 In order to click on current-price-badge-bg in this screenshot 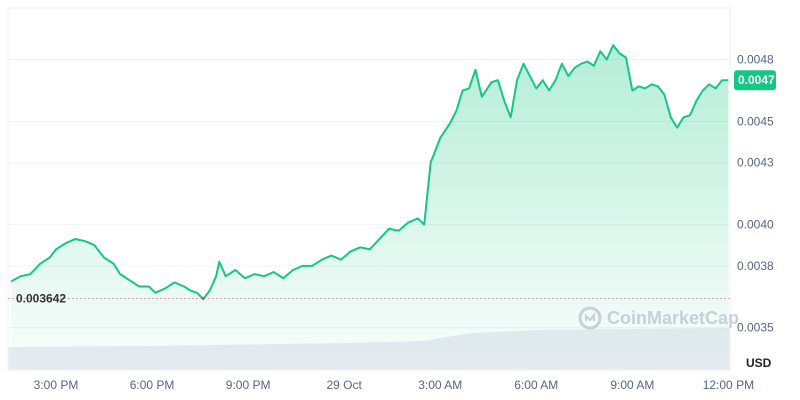, I will do `click(755, 80)`.